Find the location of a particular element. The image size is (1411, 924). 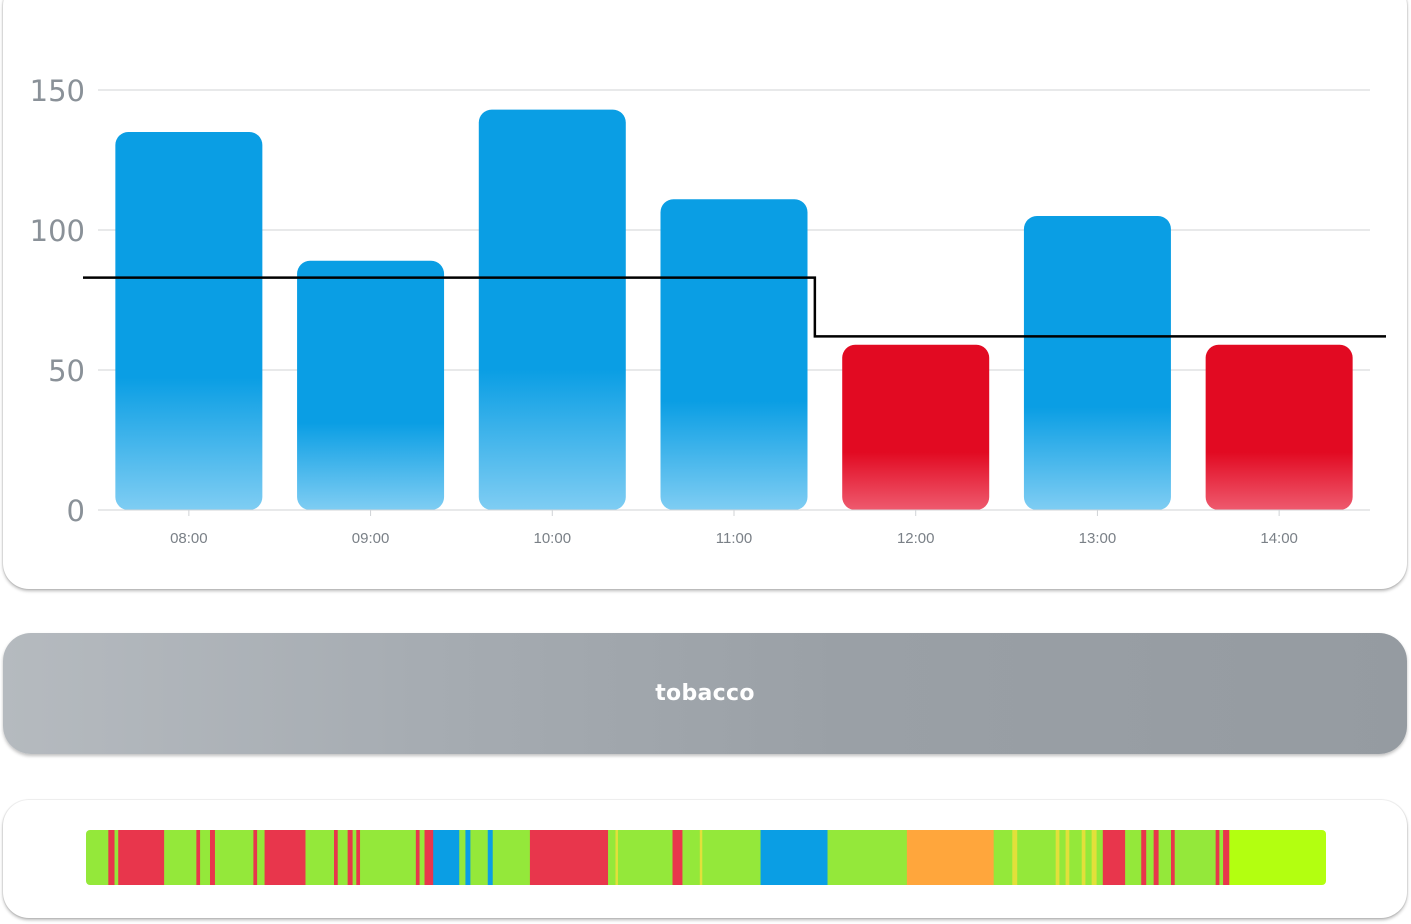

threshold-step-line is located at coordinates (734, 307).